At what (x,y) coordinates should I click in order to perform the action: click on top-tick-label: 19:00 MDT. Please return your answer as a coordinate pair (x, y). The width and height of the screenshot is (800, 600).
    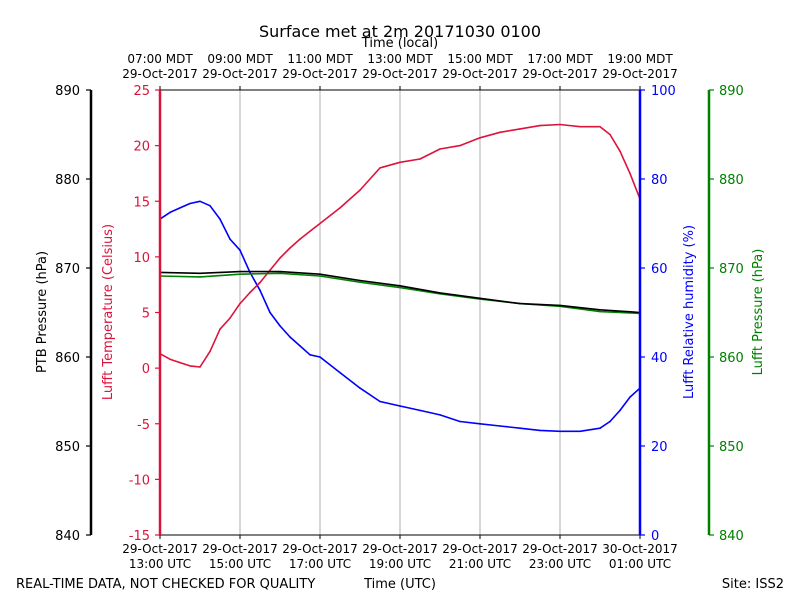
    Looking at the image, I should click on (640, 59).